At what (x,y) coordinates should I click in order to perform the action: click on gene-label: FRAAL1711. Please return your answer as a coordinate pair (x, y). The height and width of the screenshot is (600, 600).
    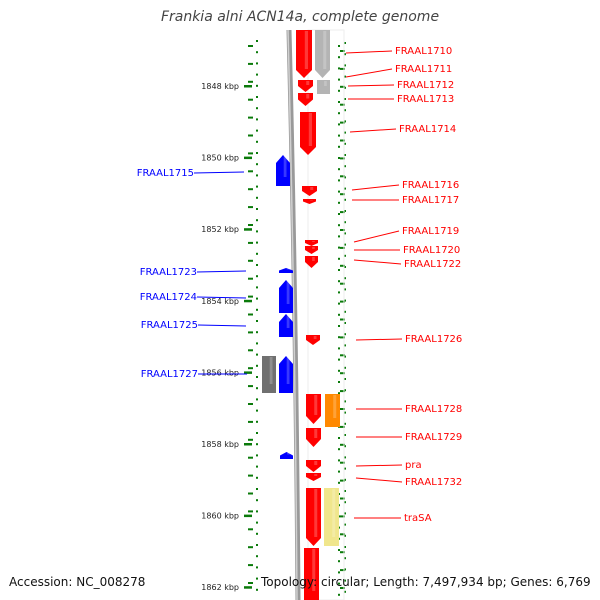
    Looking at the image, I should click on (423, 69).